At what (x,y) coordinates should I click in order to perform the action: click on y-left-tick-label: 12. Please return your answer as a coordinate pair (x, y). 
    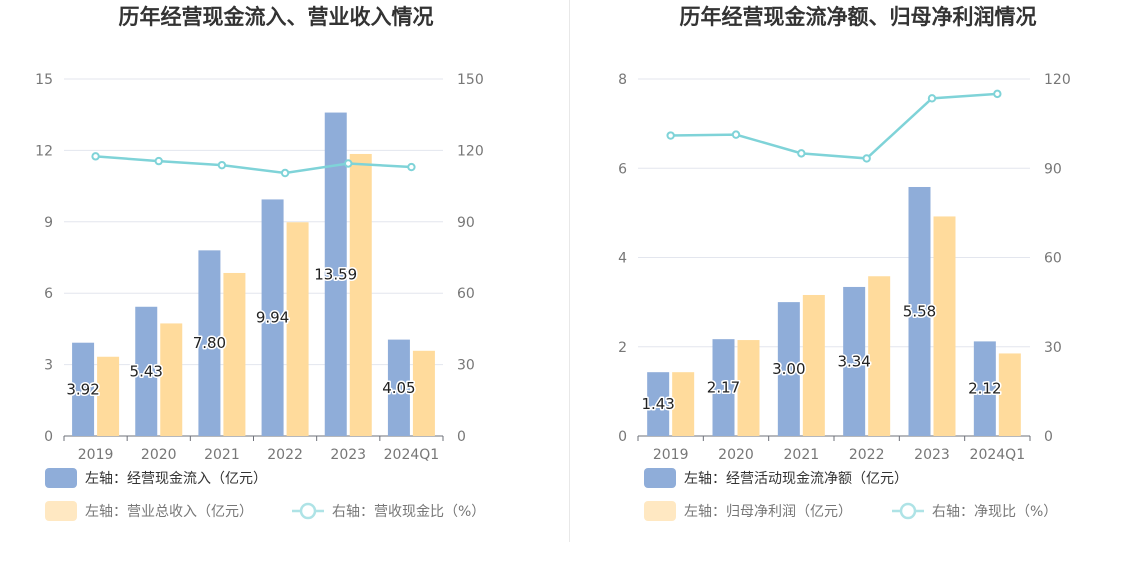
    Looking at the image, I should click on (44, 151).